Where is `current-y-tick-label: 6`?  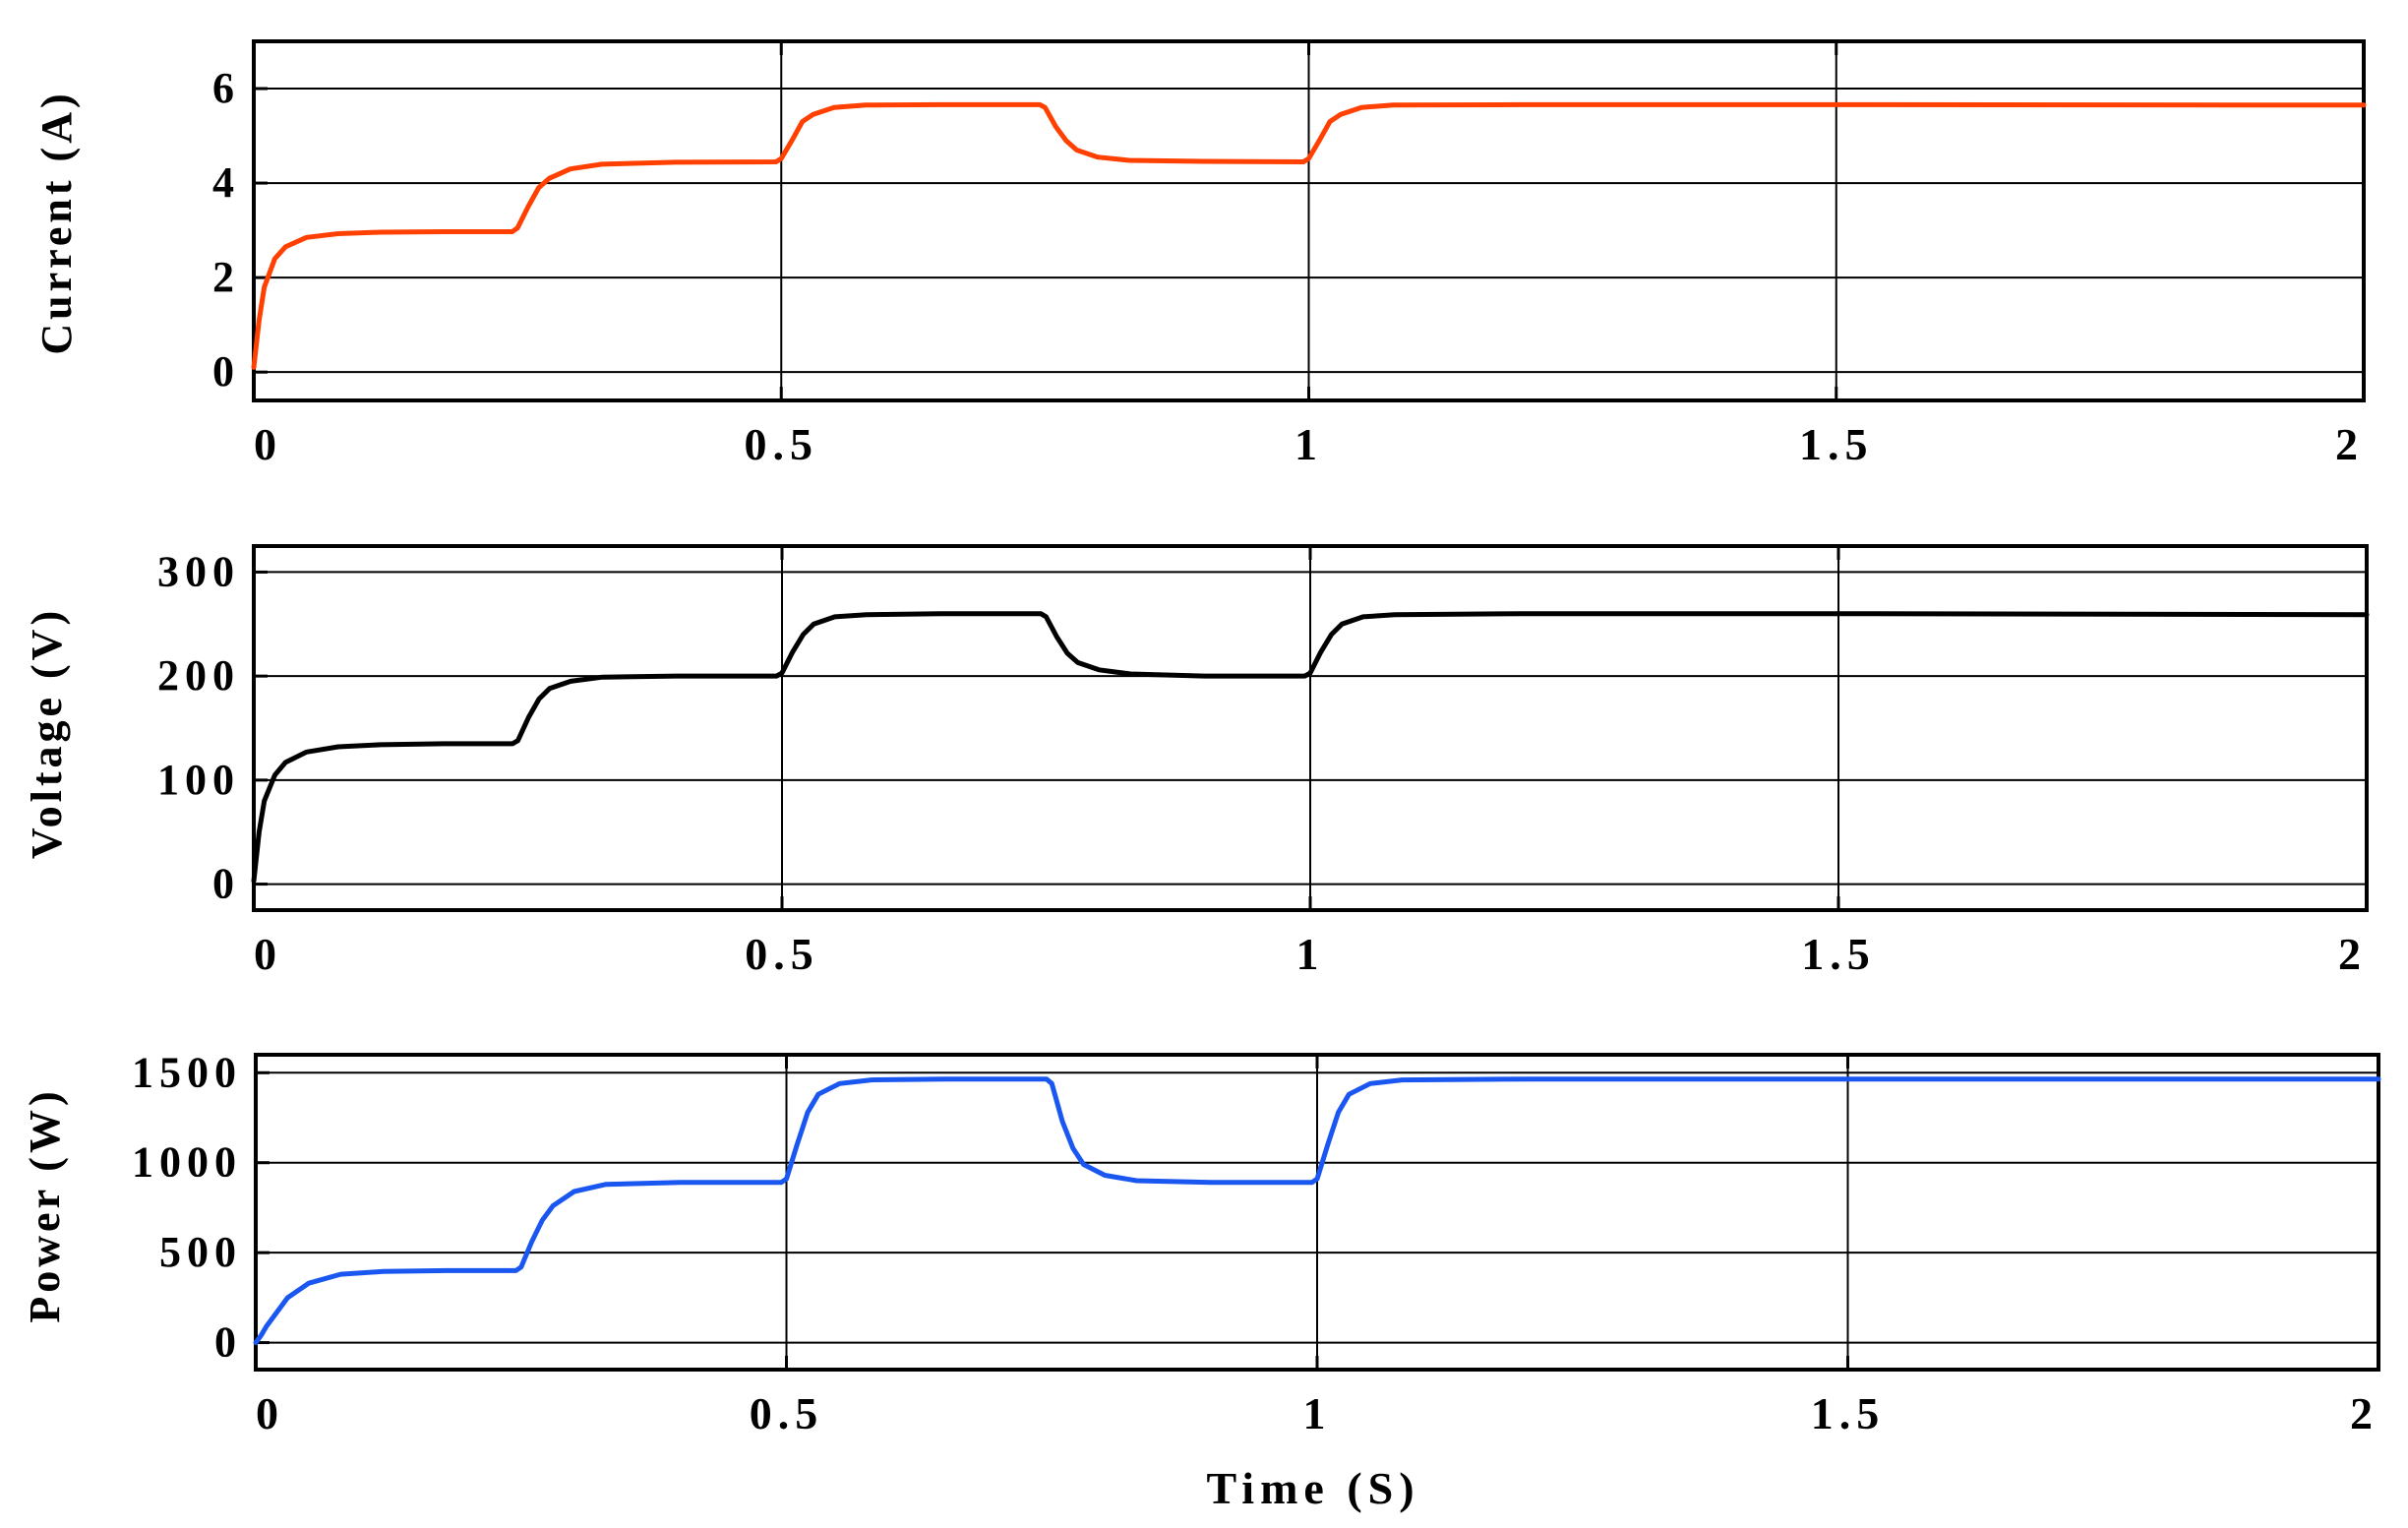 current-y-tick-label: 6 is located at coordinates (226, 88).